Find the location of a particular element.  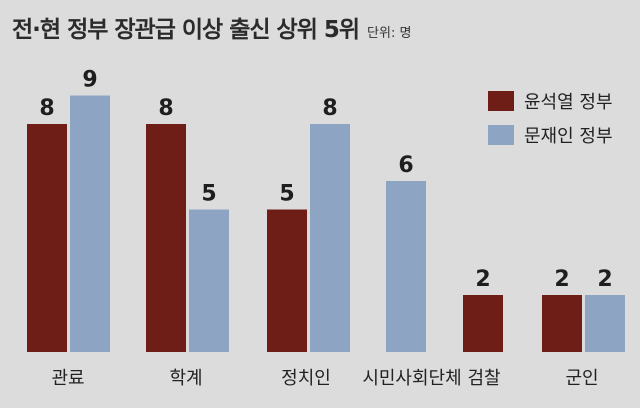

category-label-3: 시민사회단체 is located at coordinates (411, 378).